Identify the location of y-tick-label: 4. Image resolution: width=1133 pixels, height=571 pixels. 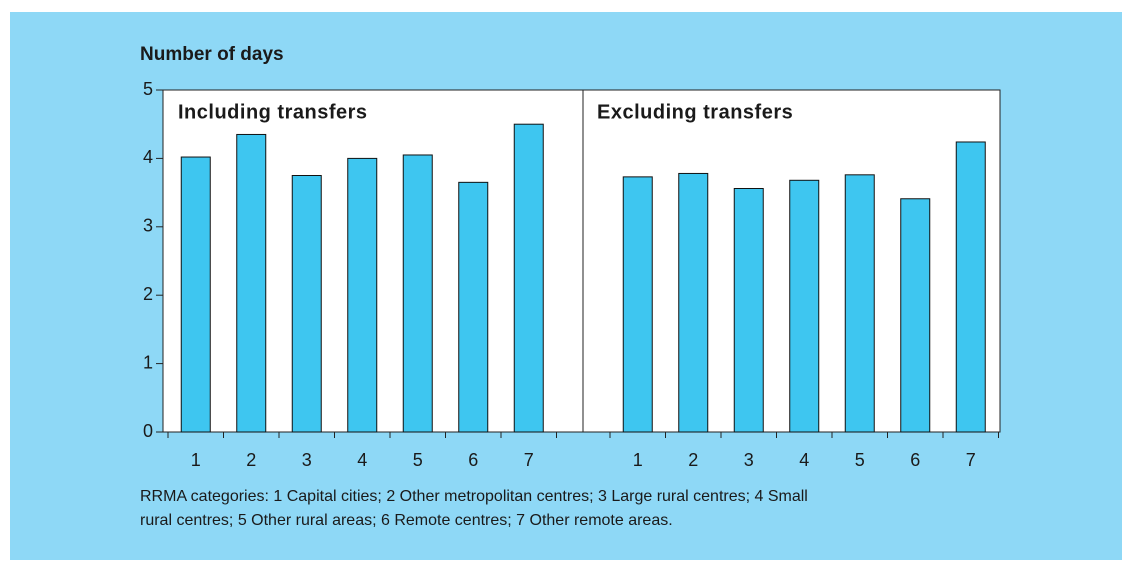
(148, 157).